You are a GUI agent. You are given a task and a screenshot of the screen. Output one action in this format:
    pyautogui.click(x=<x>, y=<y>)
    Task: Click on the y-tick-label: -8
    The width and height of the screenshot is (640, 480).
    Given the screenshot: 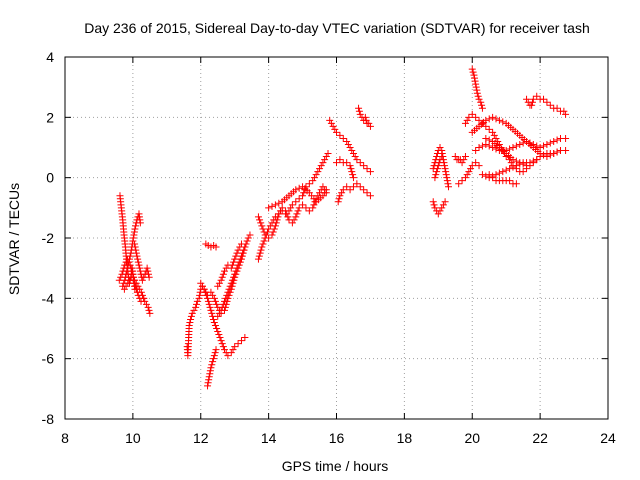 What is the action you would take?
    pyautogui.click(x=48, y=419)
    